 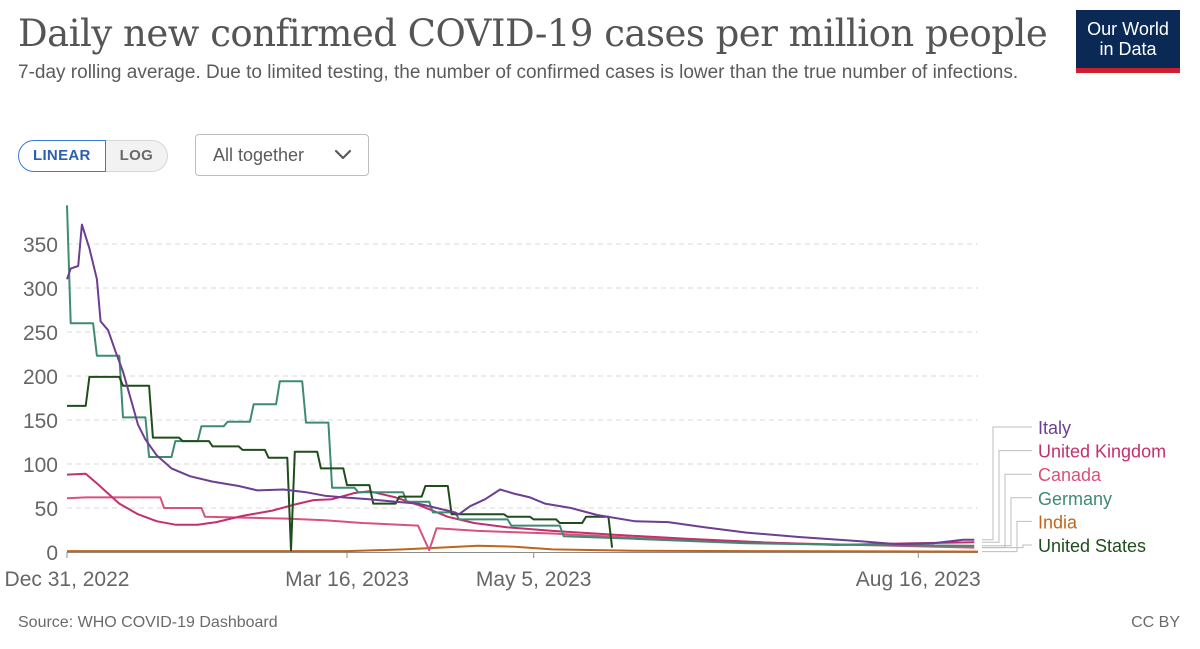 What do you see at coordinates (1070, 475) in the screenshot?
I see `legend-label-canada: Canada` at bounding box center [1070, 475].